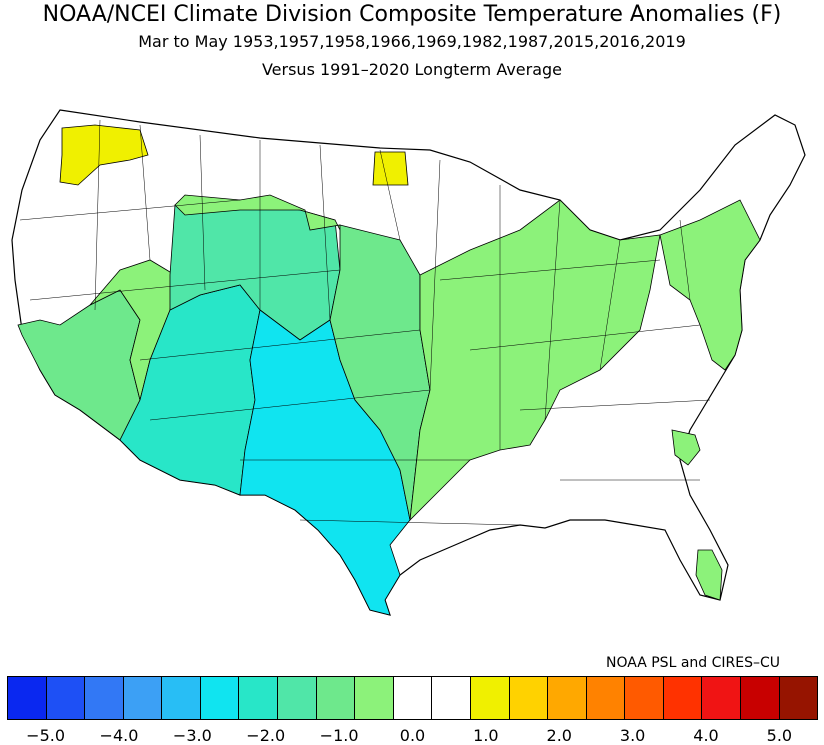  I want to click on color-scale-tick-label: 1.0, so click(486, 735).